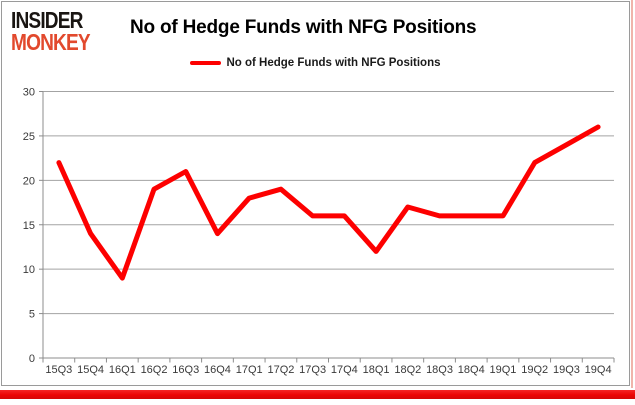  Describe the element at coordinates (185, 370) in the screenshot. I see `x-axis-label-16Q3: 16Q3` at that location.